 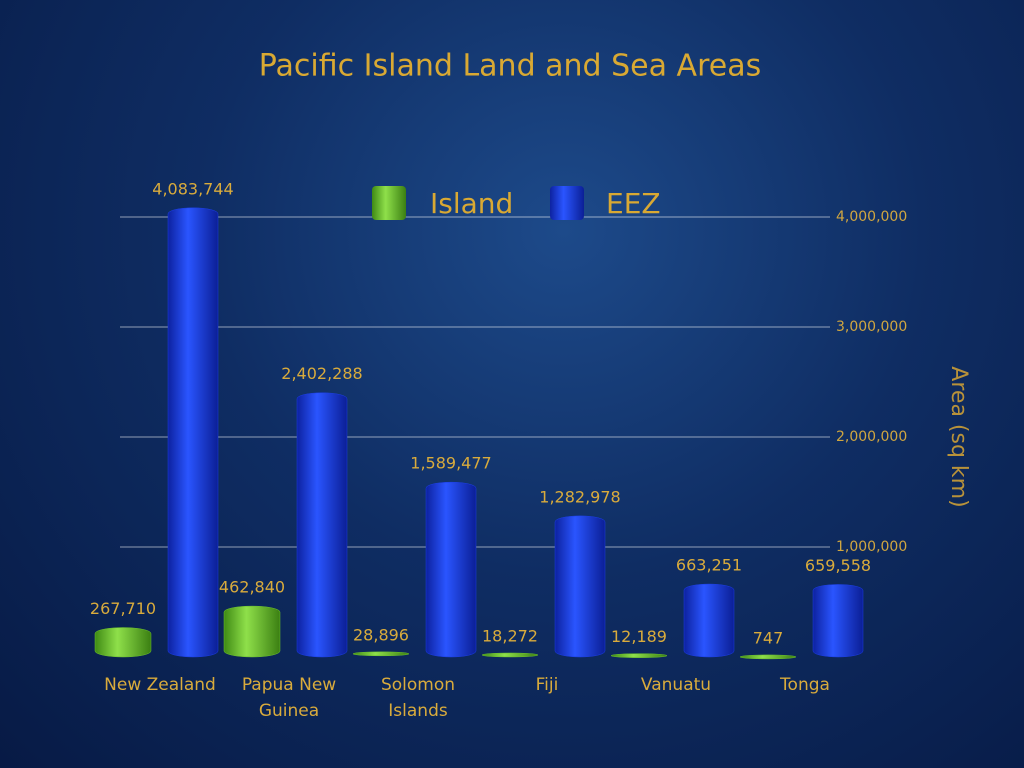 What do you see at coordinates (958, 436) in the screenshot?
I see `y-axis-label: Area (sq km)` at bounding box center [958, 436].